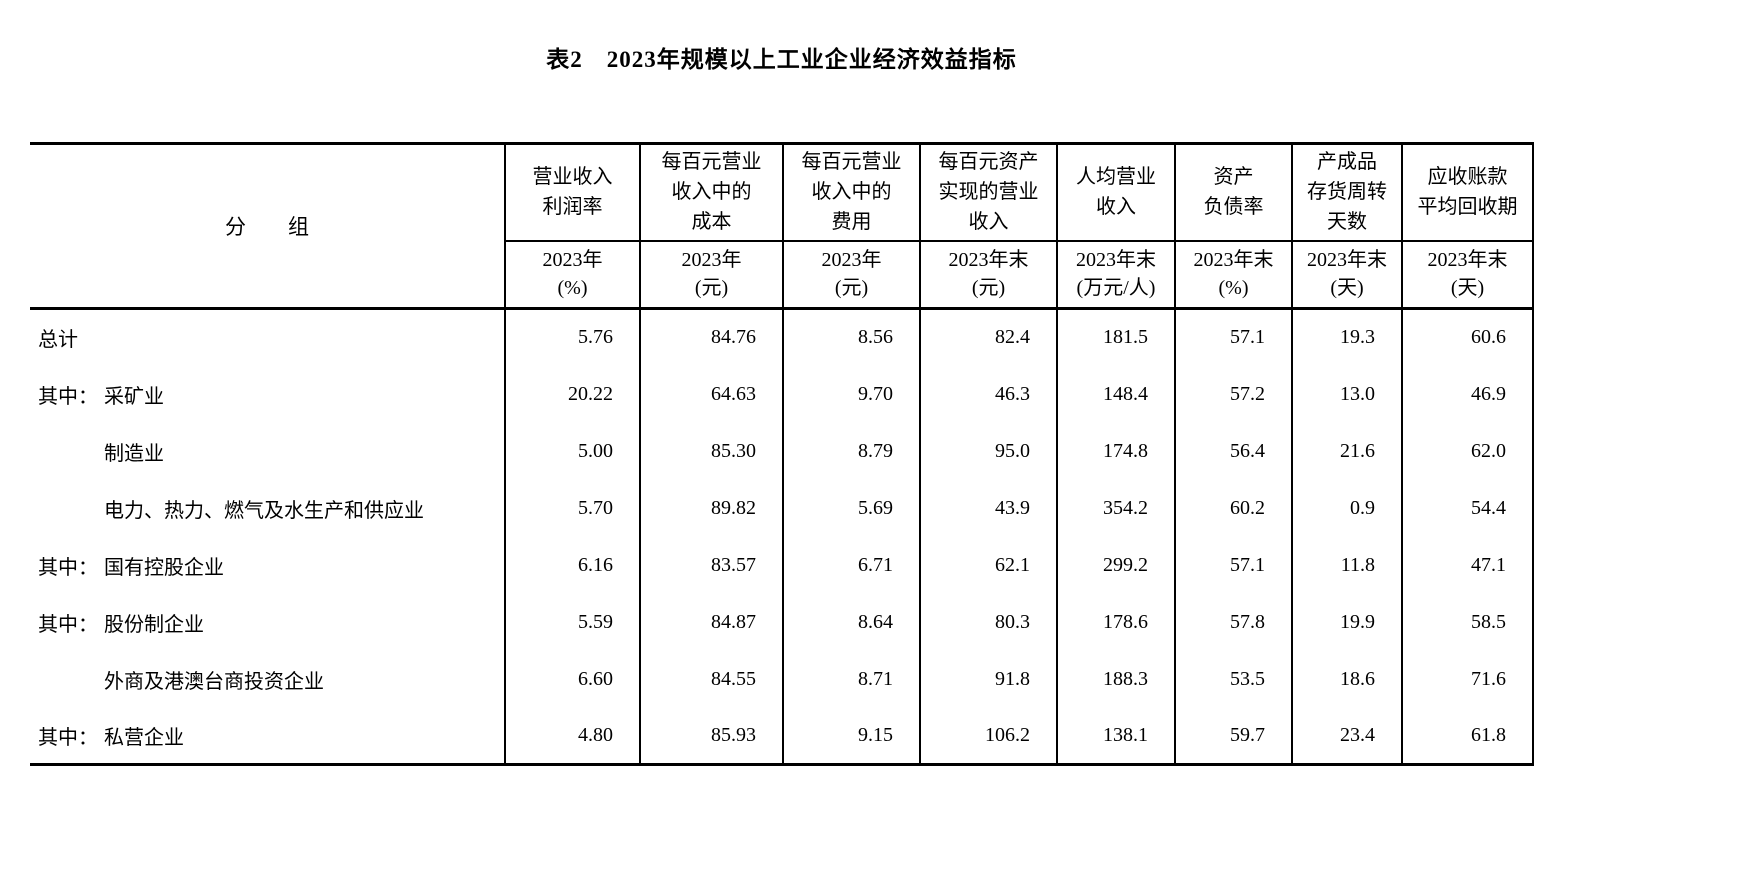  I want to click on data-cell: 61.8, so click(1467, 736).